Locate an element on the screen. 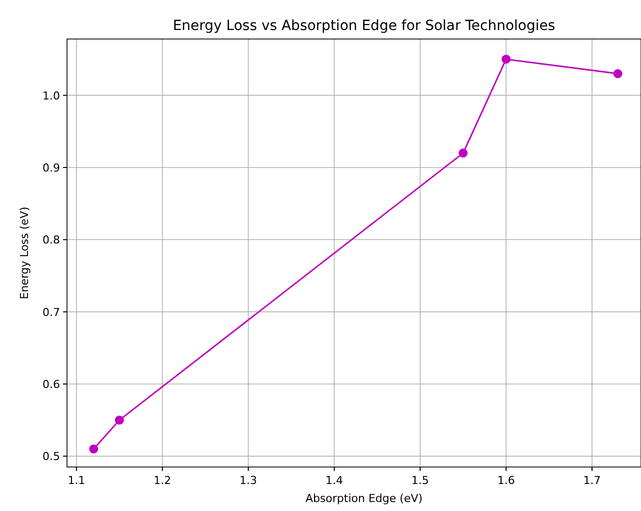 Image resolution: width=641 pixels, height=511 pixels. y-tick-label: 0.6 is located at coordinates (51, 384).